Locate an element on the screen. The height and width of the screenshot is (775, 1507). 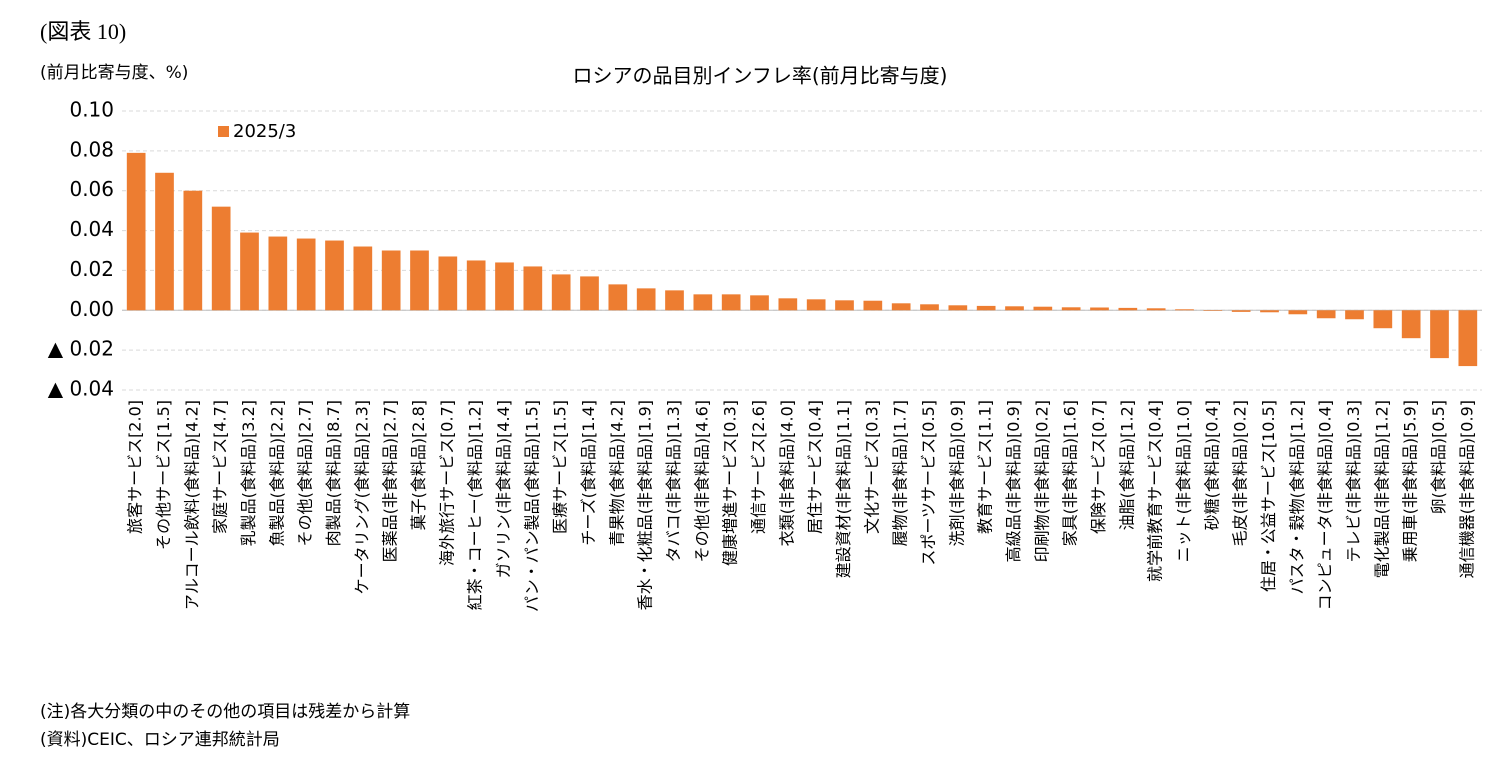
x-tick-label: 菓子(食料品)[2.8] is located at coordinates (418, 465).